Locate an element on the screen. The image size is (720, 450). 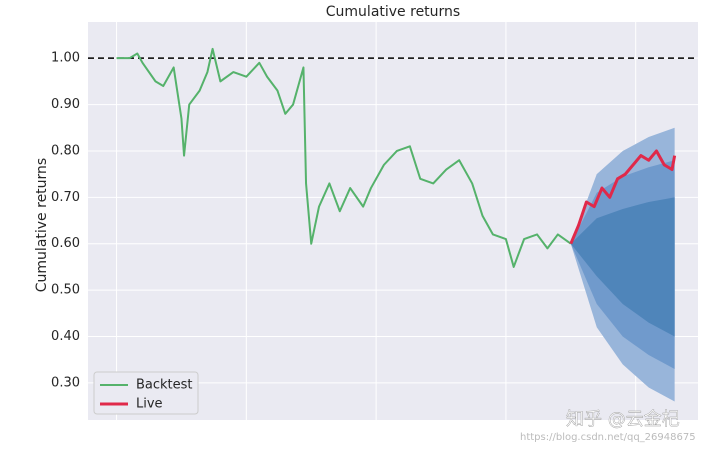
y-axis-label: Cumulative returns is located at coordinates (42, 225).